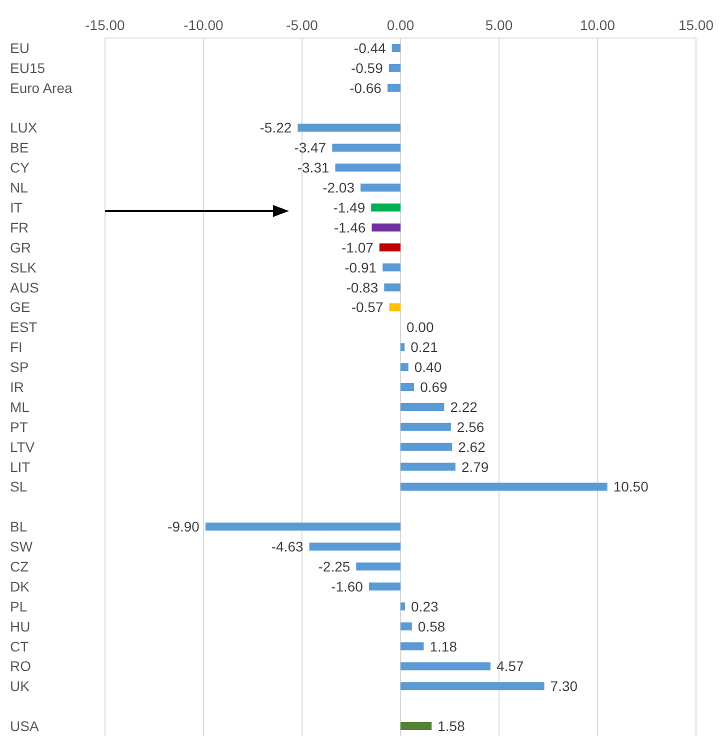 Image resolution: width=726 pixels, height=737 pixels. What do you see at coordinates (360, 267) in the screenshot?
I see `data-label: -0.91` at bounding box center [360, 267].